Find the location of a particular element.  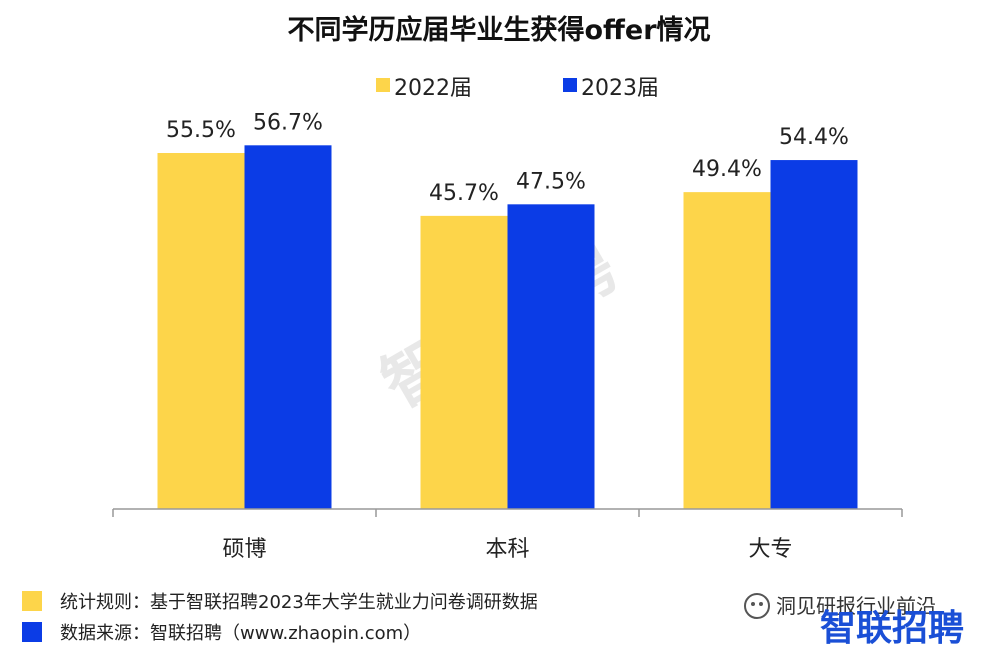

bar-大专-2023届 is located at coordinates (814, 334).